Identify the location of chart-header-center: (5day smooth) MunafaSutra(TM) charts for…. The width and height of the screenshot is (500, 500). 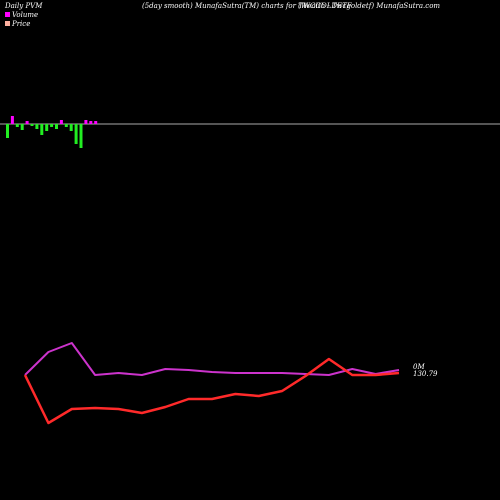
(247, 6).